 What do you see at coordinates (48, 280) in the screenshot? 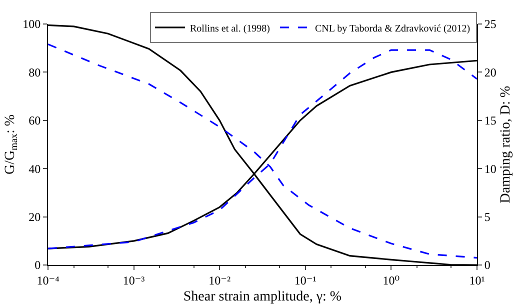
I see `x-tick-label: 10⁻⁴` at bounding box center [48, 280].